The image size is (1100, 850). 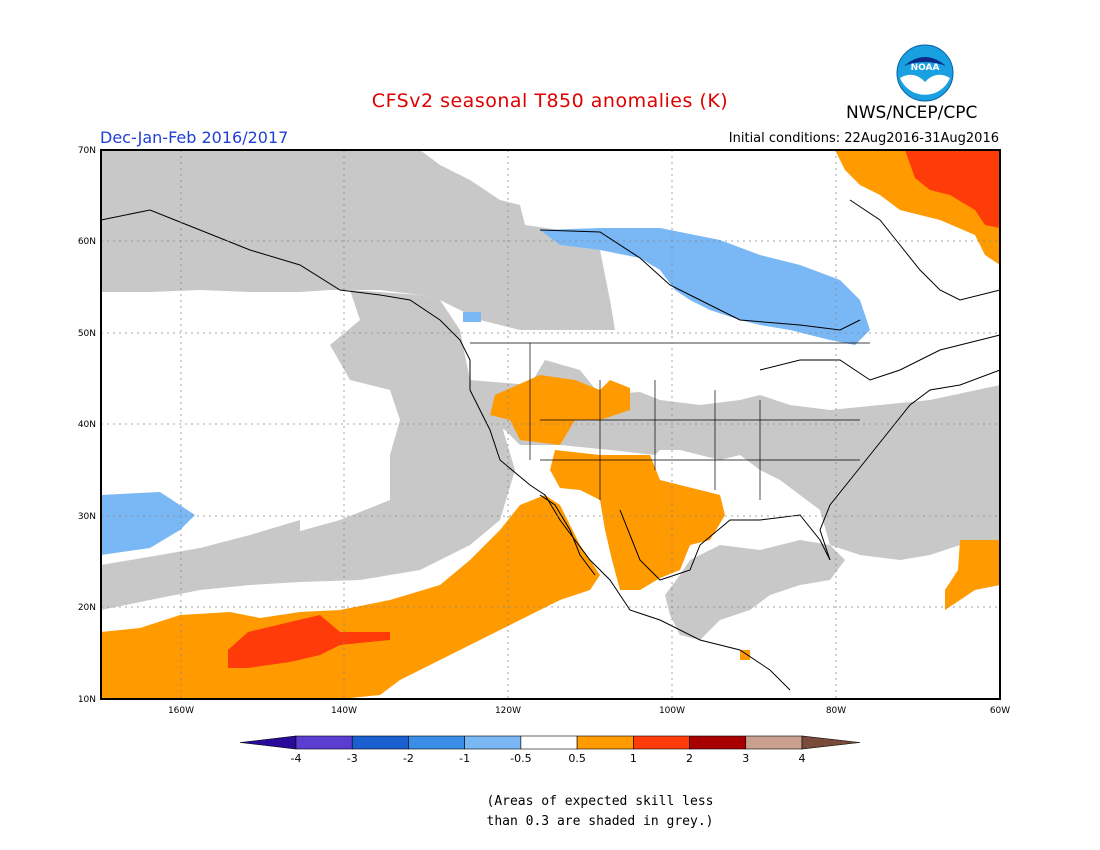 What do you see at coordinates (745, 758) in the screenshot?
I see `colorbar-tick-label: 3` at bounding box center [745, 758].